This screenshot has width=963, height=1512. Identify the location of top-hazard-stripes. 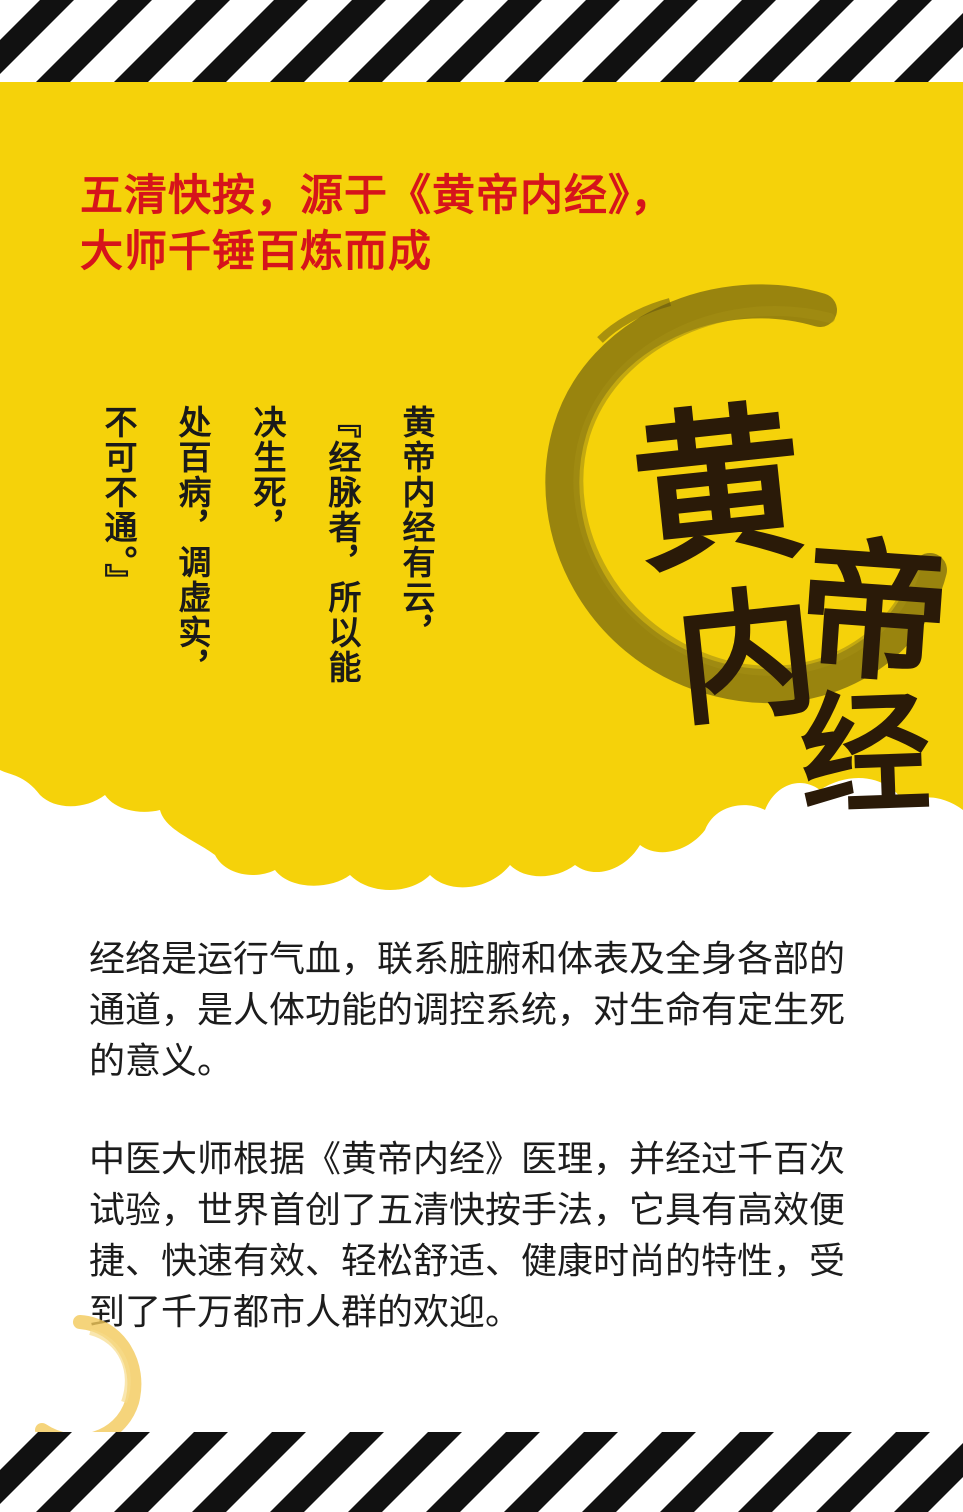
(481, 41).